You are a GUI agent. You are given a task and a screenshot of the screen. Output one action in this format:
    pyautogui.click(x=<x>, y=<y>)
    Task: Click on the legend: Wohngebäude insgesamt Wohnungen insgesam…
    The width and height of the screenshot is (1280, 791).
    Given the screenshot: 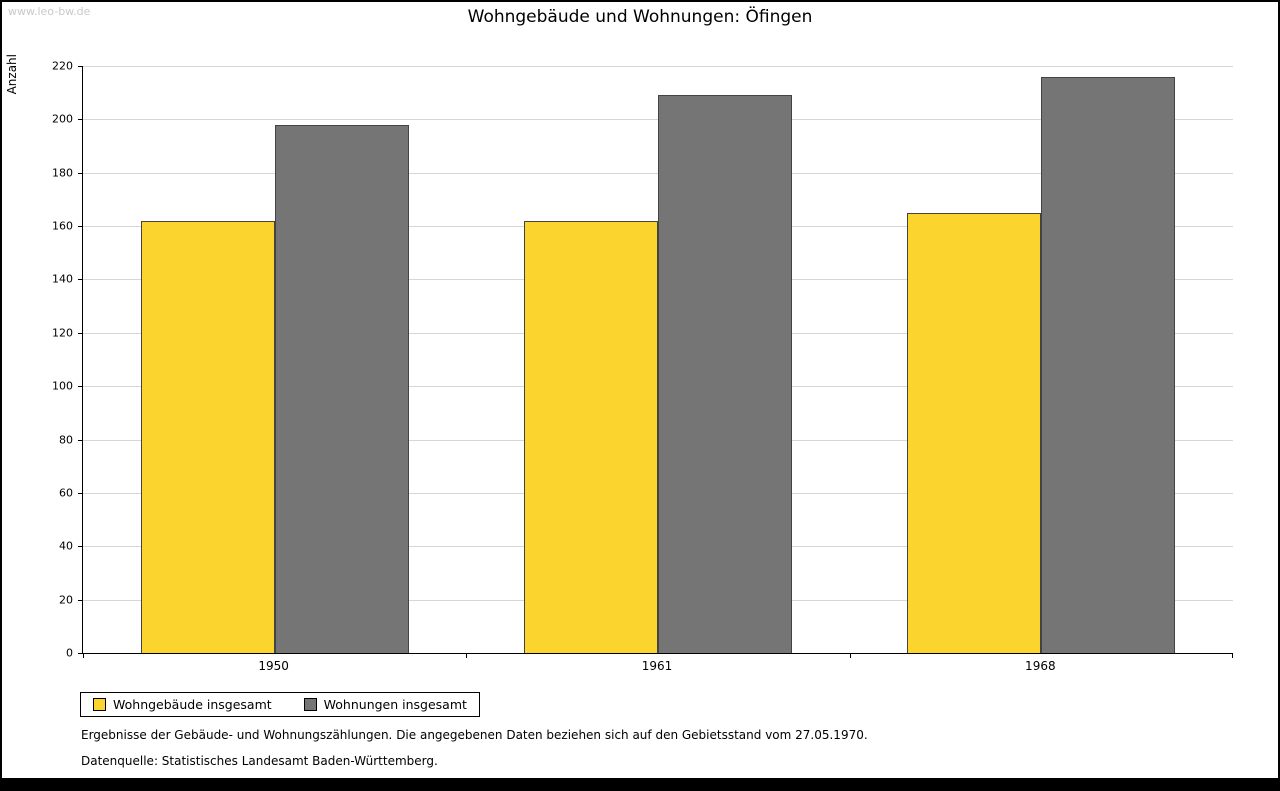 What is the action you would take?
    pyautogui.click(x=280, y=704)
    